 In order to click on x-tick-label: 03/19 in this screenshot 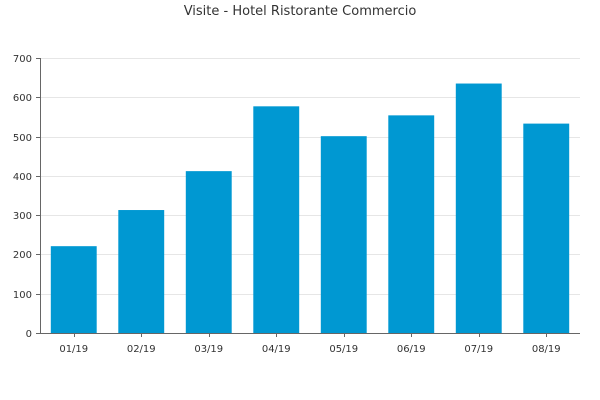, I will do `click(208, 349)`.